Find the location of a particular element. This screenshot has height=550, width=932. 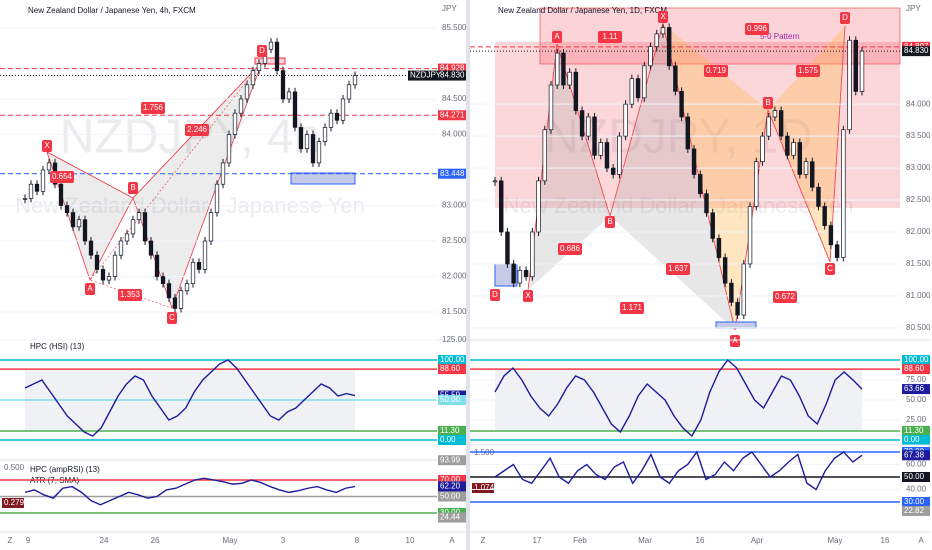

price-badge-label: 63.66 is located at coordinates (914, 388).